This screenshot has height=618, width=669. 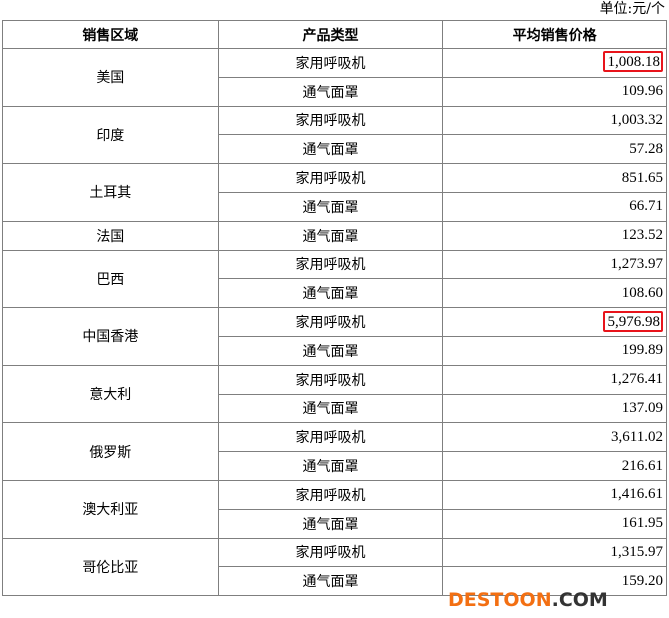 I want to click on region-cell: 意大利, so click(x=110, y=394).